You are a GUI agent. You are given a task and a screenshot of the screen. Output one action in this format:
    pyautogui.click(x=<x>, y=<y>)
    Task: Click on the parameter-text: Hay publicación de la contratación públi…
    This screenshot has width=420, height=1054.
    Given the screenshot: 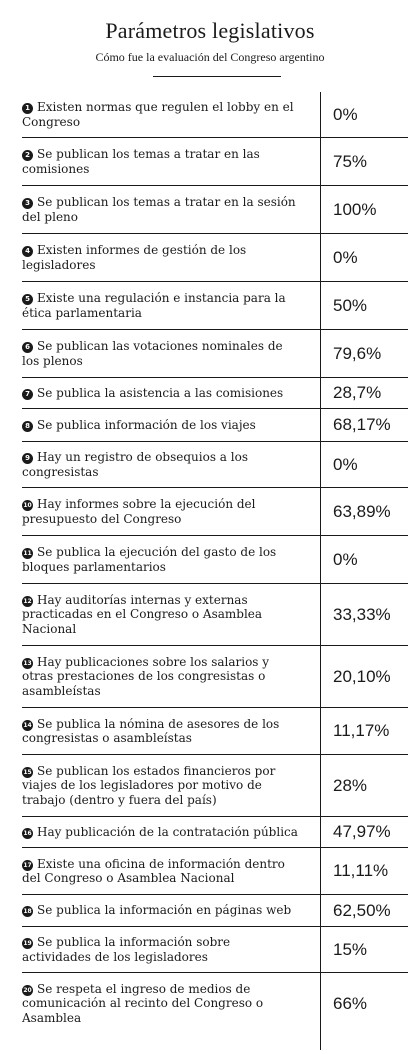 What is the action you would take?
    pyautogui.click(x=167, y=831)
    